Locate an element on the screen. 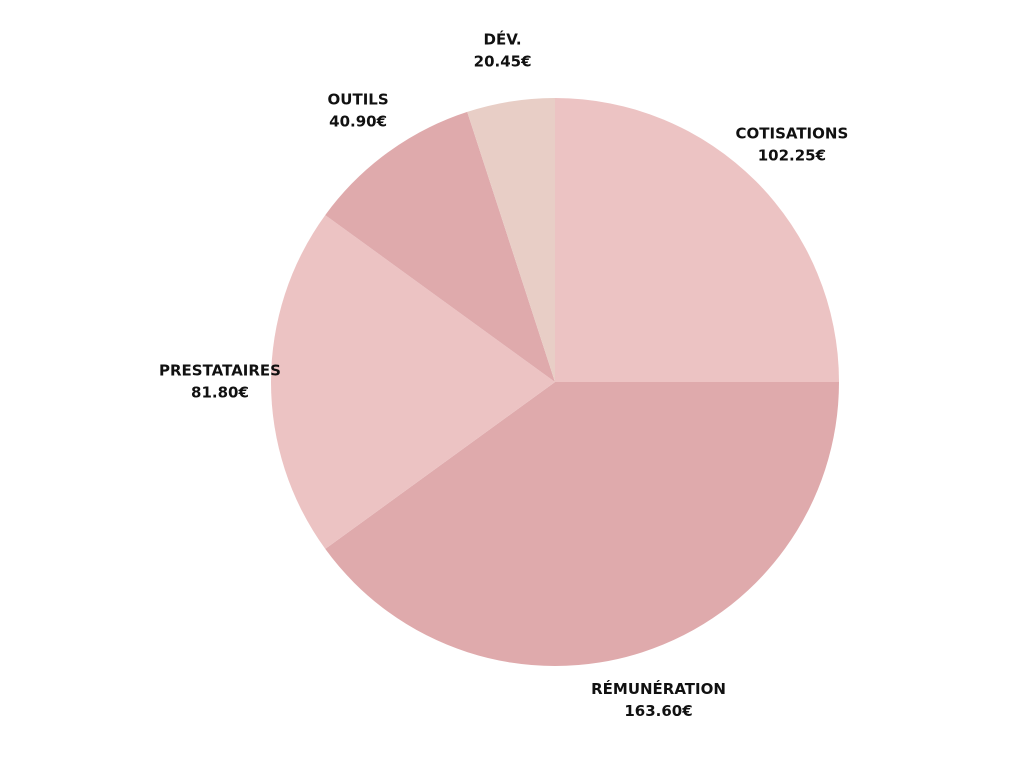 Image resolution: width=1024 pixels, height=768 pixels. value-label: 81.80€ is located at coordinates (220, 393).